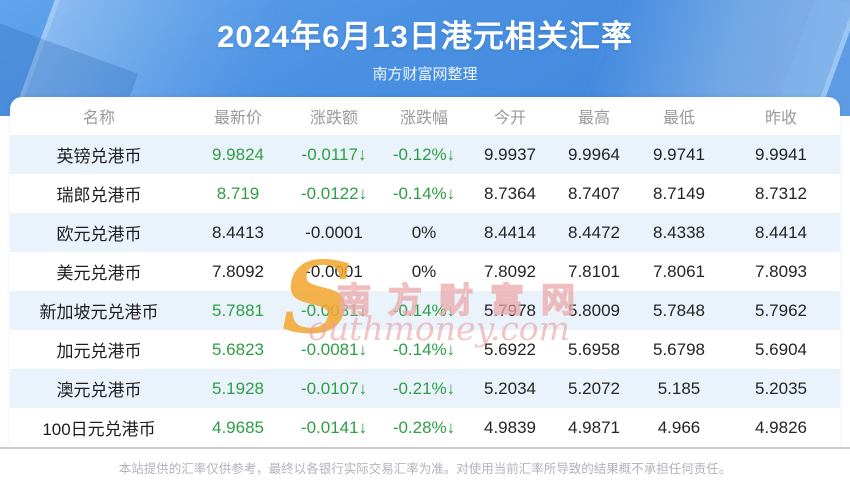 Image resolution: width=850 pixels, height=500 pixels. What do you see at coordinates (334, 154) in the screenshot?
I see `value-cell: -0.0117↓` at bounding box center [334, 154].